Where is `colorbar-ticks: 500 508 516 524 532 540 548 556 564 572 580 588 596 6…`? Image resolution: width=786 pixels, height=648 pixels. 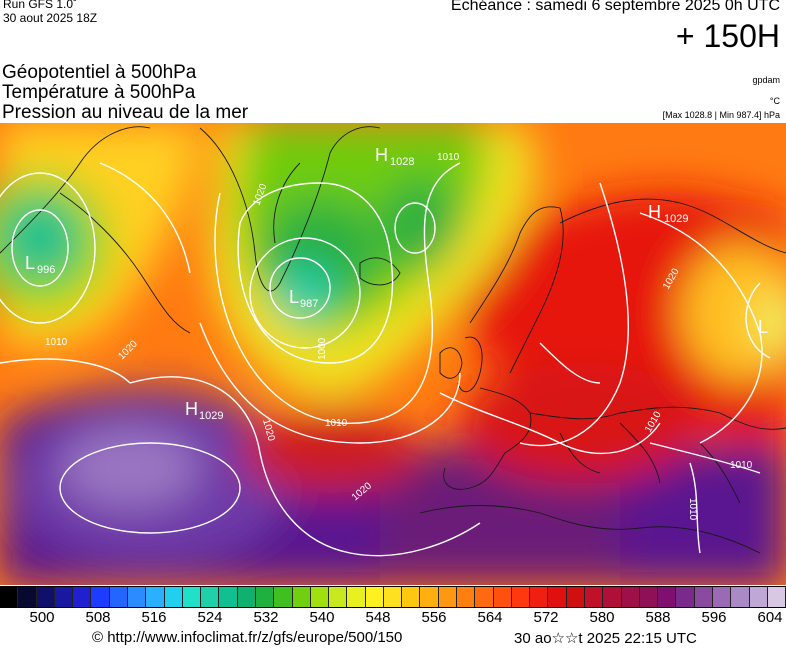 colorbar-ticks: 500 508 516 524 532 540 548 556 564 572 580 588 596 6… is located at coordinates (393, 618).